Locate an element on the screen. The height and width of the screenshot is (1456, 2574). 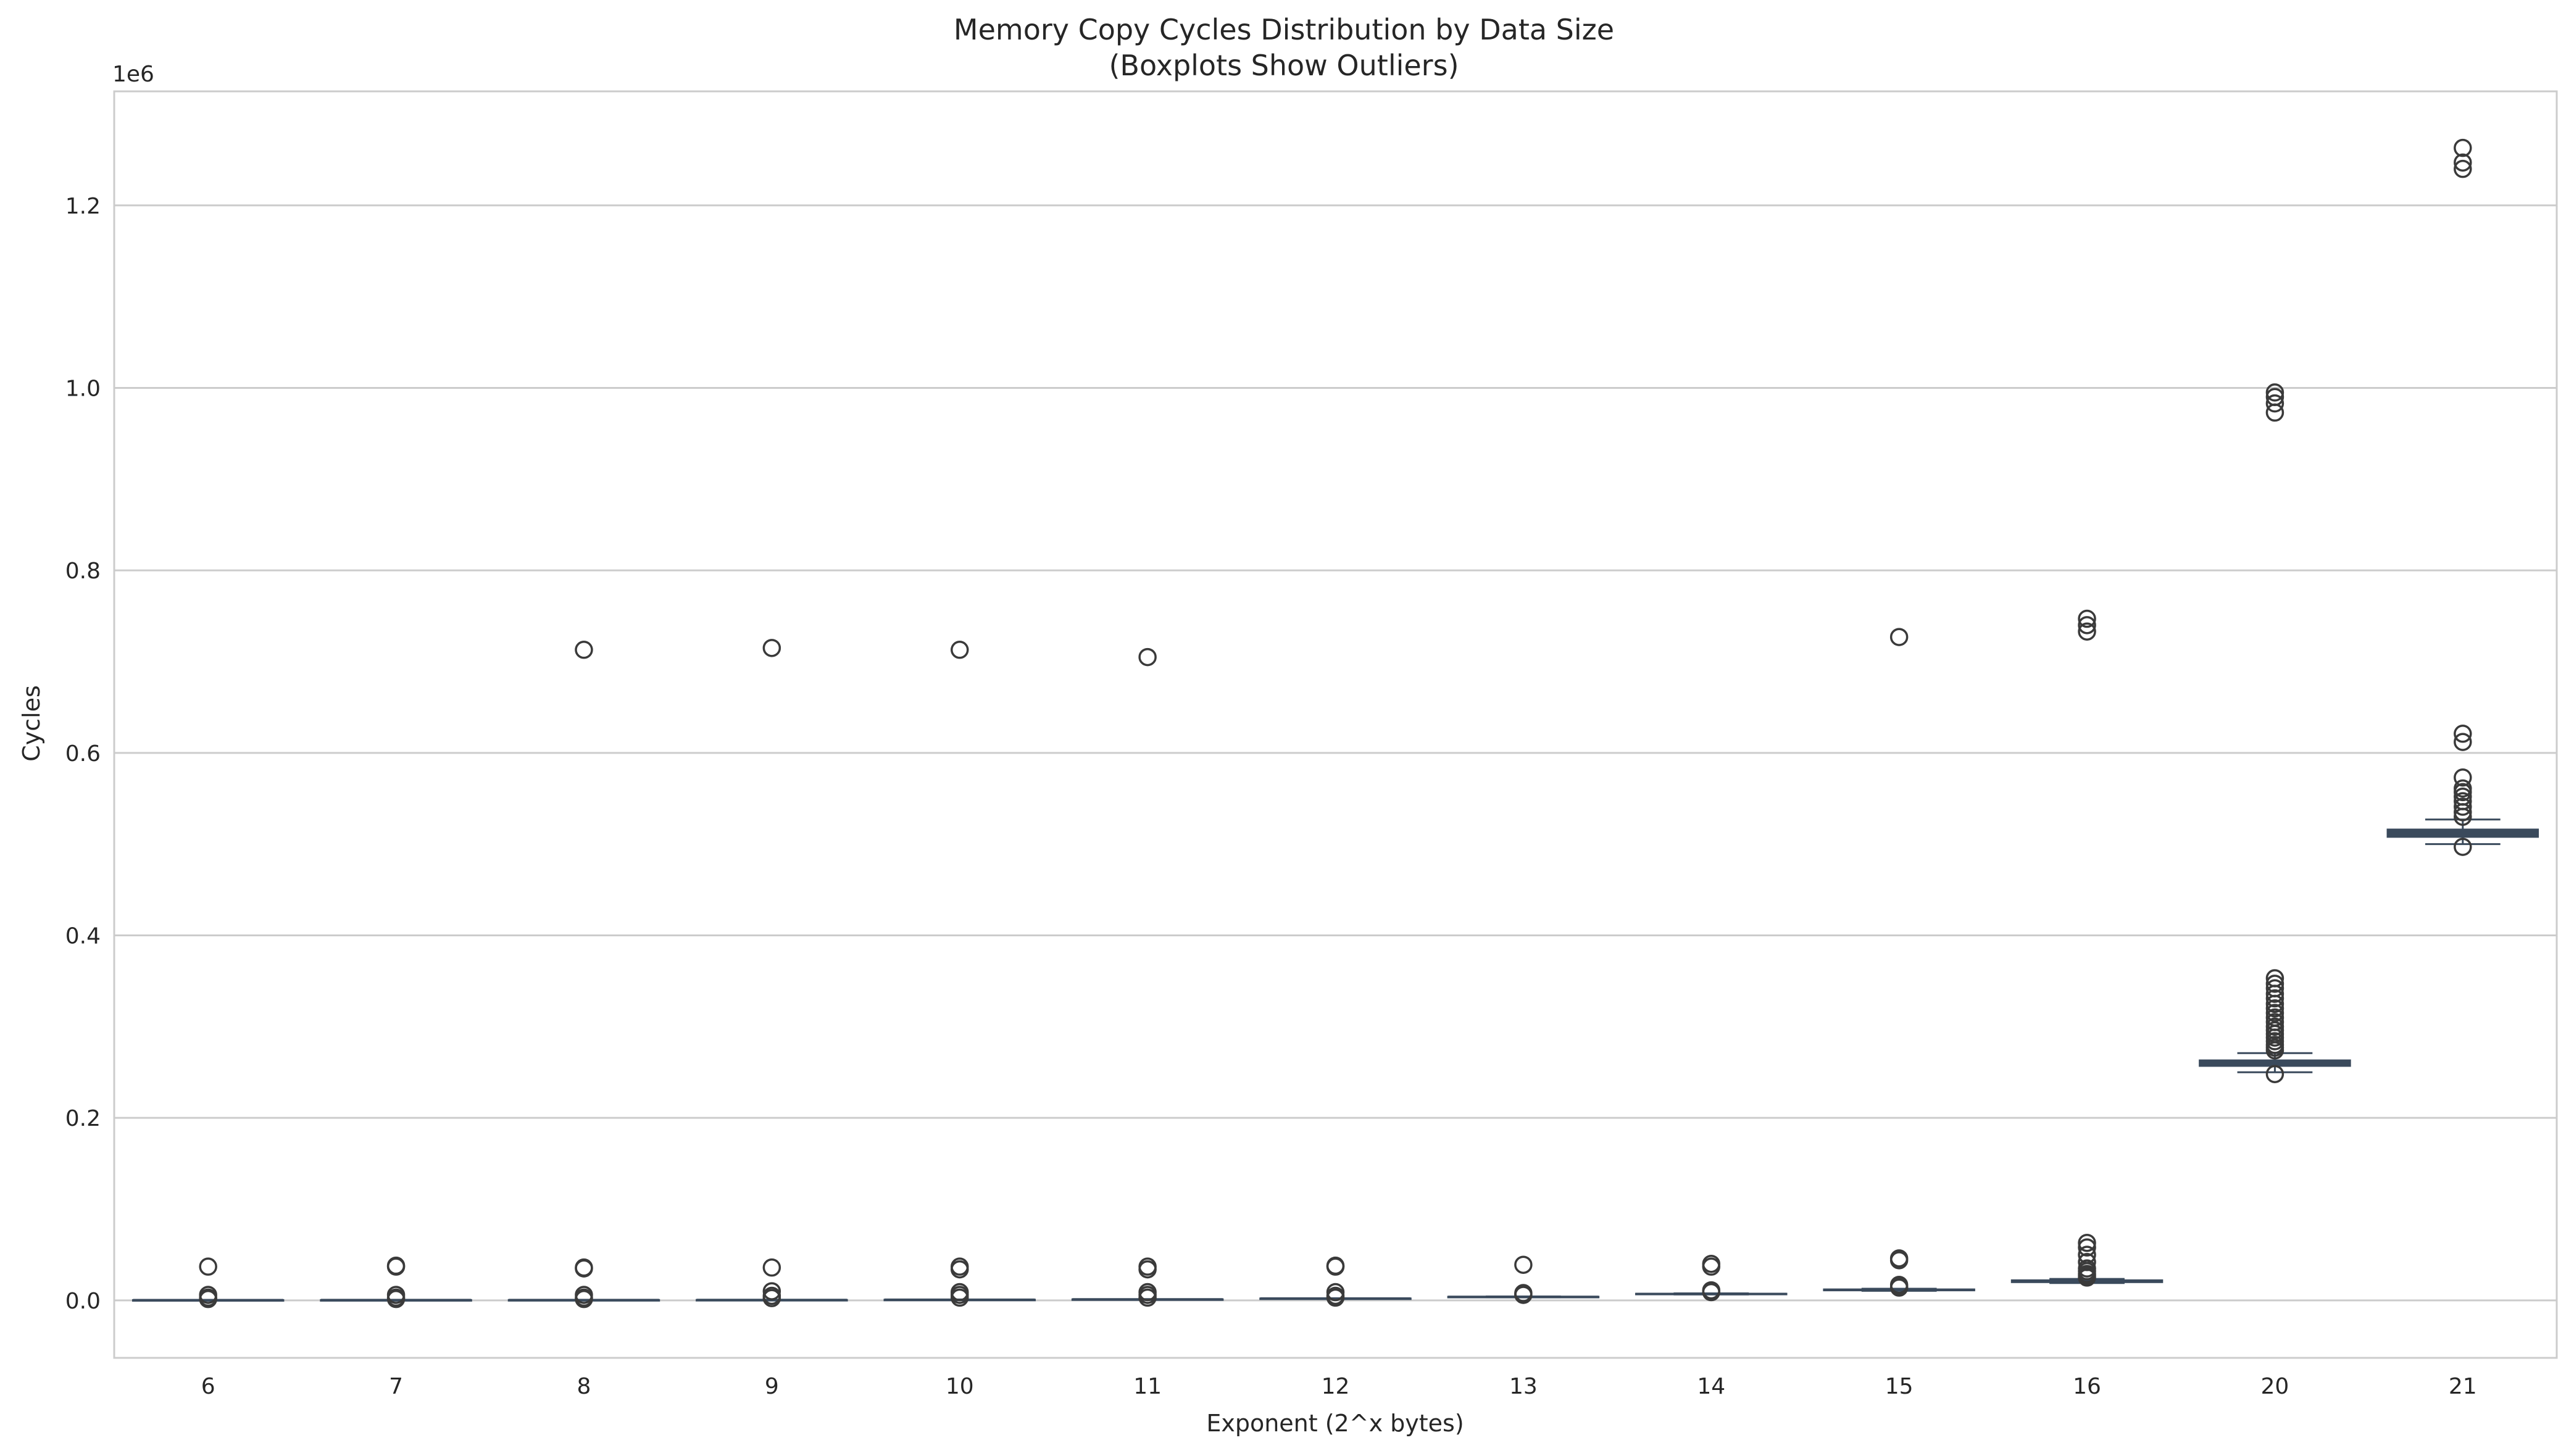
y-offset-label: 1e6 is located at coordinates (133, 74).